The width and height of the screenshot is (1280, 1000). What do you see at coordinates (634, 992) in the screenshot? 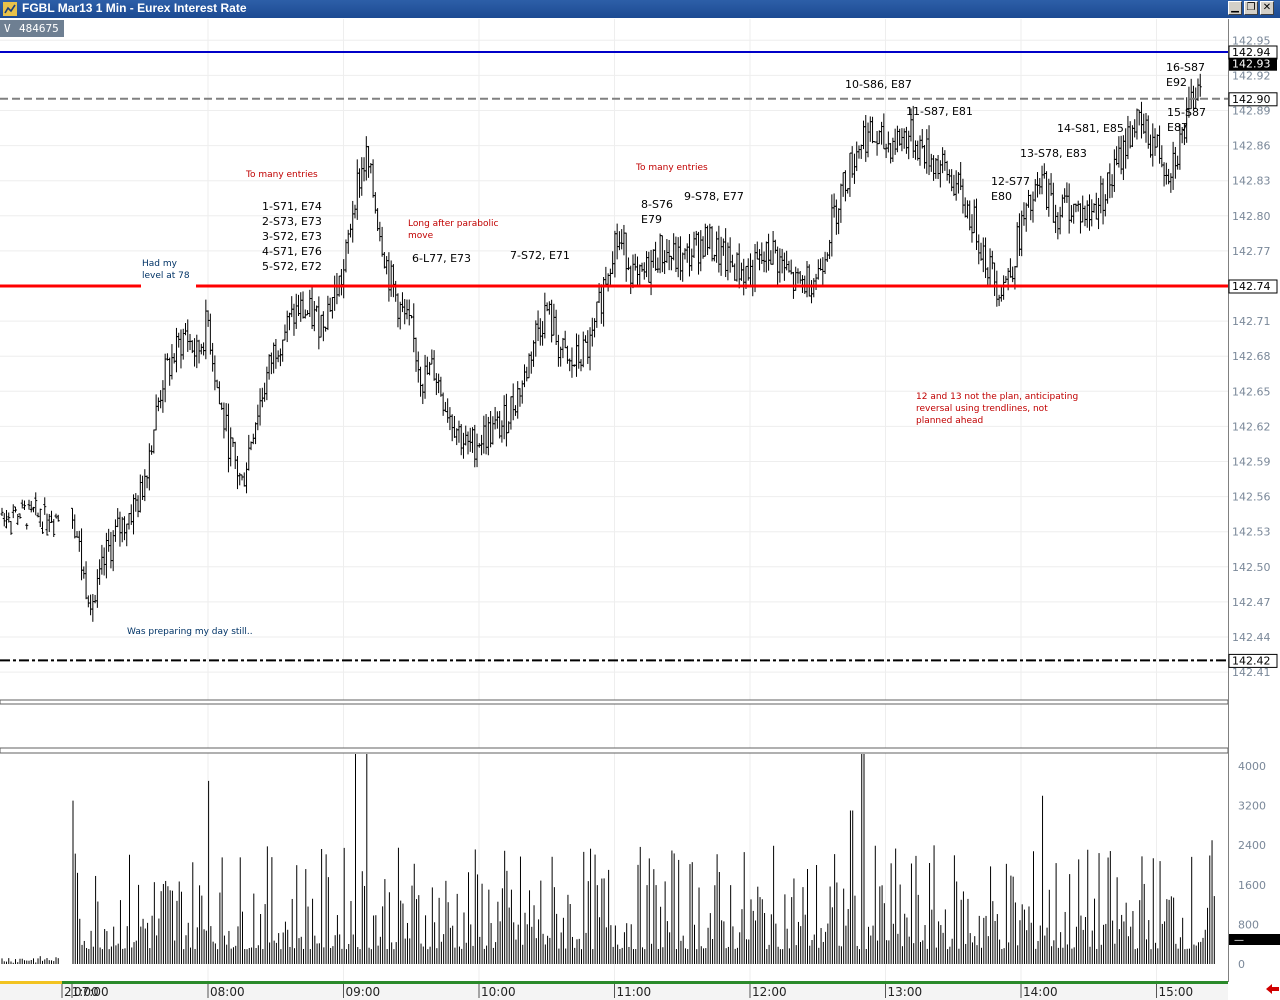
I see `time-tick-label: 11:00` at bounding box center [634, 992].